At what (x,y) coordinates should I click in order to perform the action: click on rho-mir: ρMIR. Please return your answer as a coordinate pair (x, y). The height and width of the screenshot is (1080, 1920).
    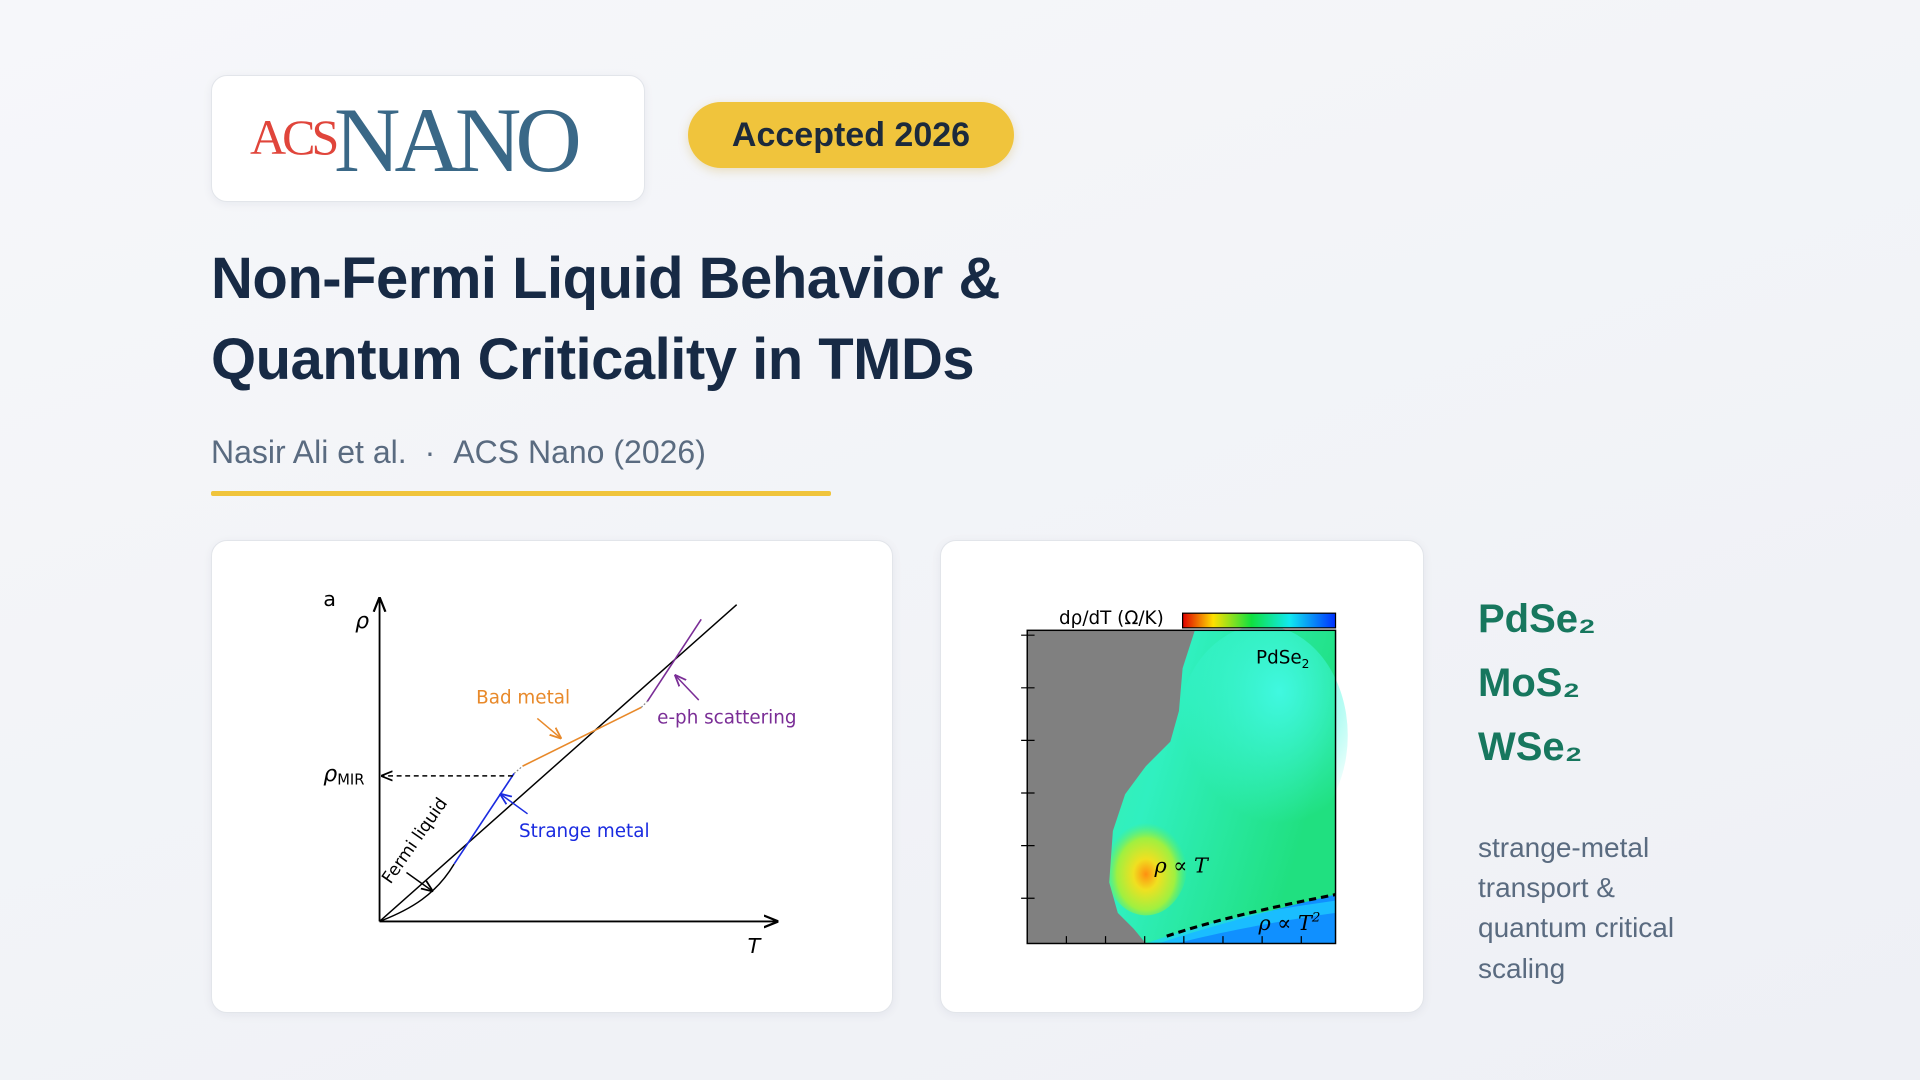
    Looking at the image, I should click on (343, 775).